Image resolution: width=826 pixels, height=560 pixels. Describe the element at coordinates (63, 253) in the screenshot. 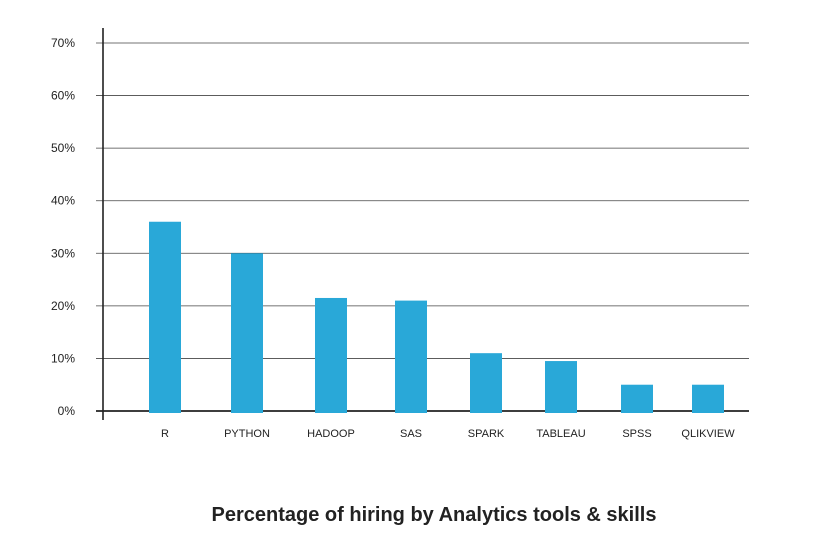

I see `y-tick-label: 30%` at that location.